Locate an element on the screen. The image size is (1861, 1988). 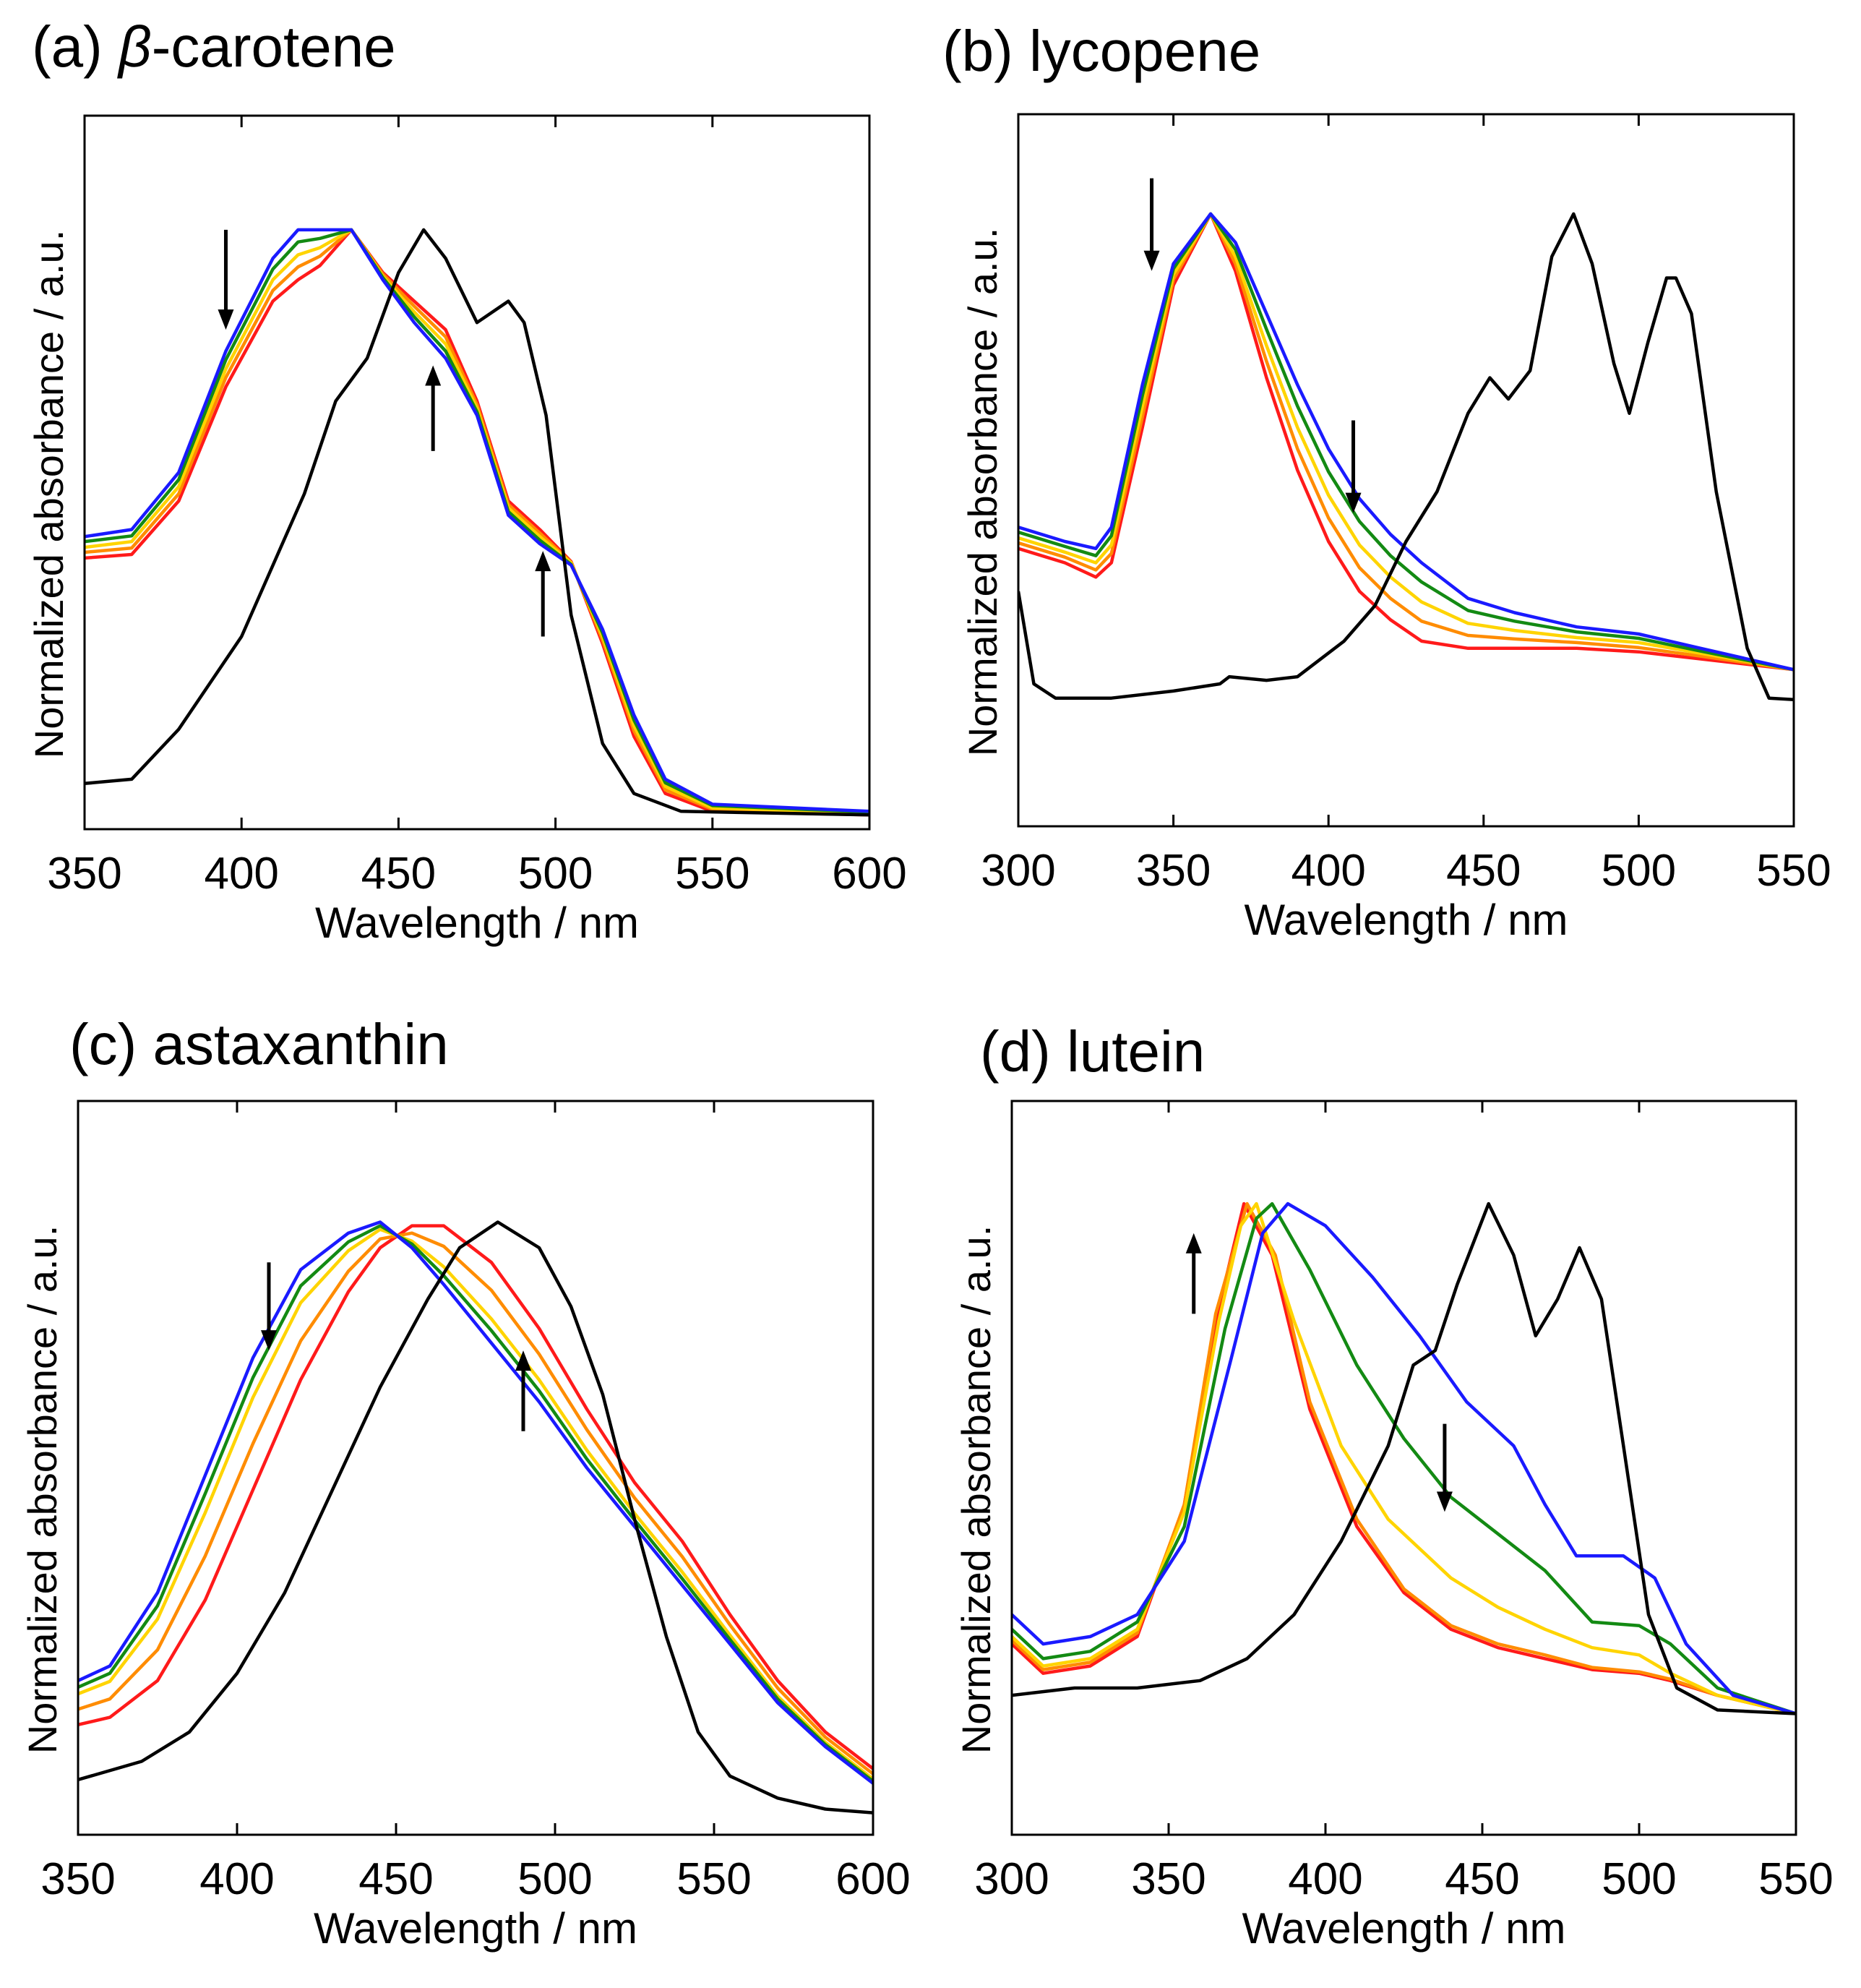
title-italic: β is located at coordinates (134, 46).